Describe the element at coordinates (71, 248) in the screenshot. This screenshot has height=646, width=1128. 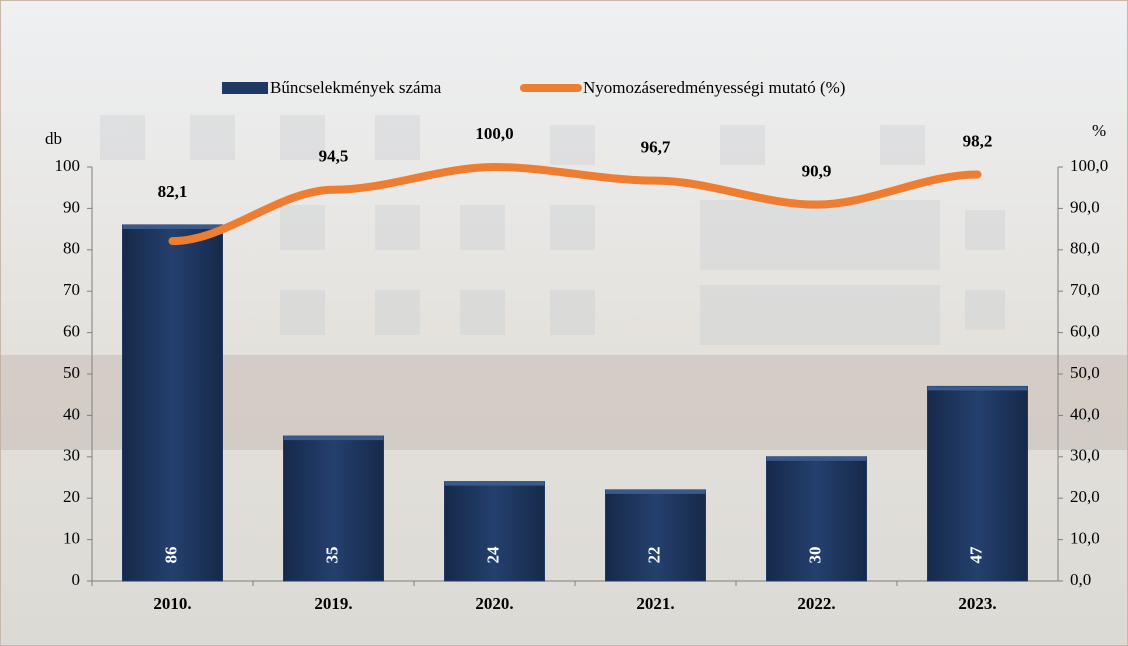
I see `y-tick-label: 80` at that location.